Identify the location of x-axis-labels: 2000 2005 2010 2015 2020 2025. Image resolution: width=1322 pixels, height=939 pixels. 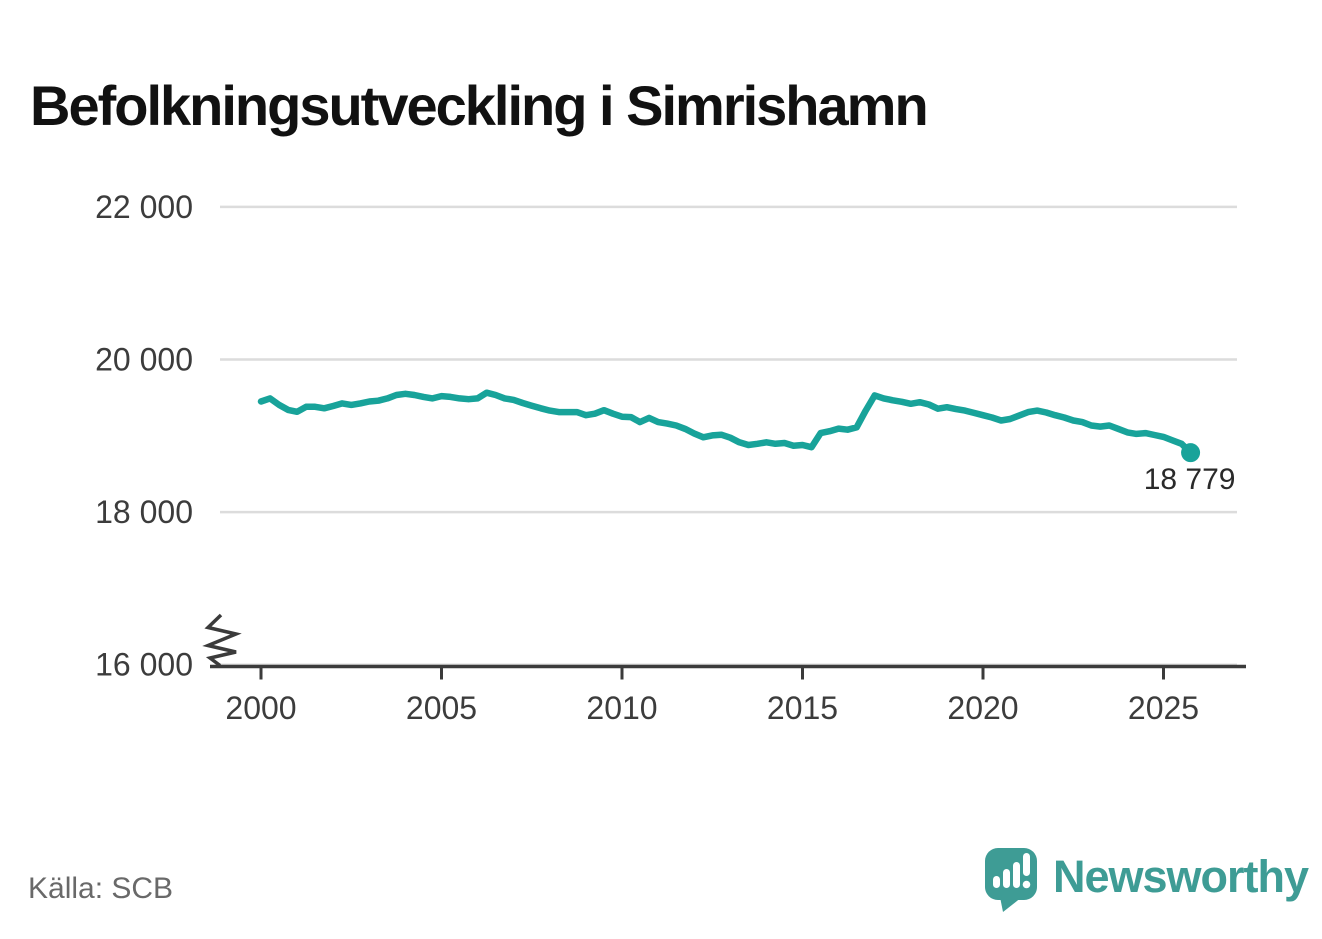
(712, 708).